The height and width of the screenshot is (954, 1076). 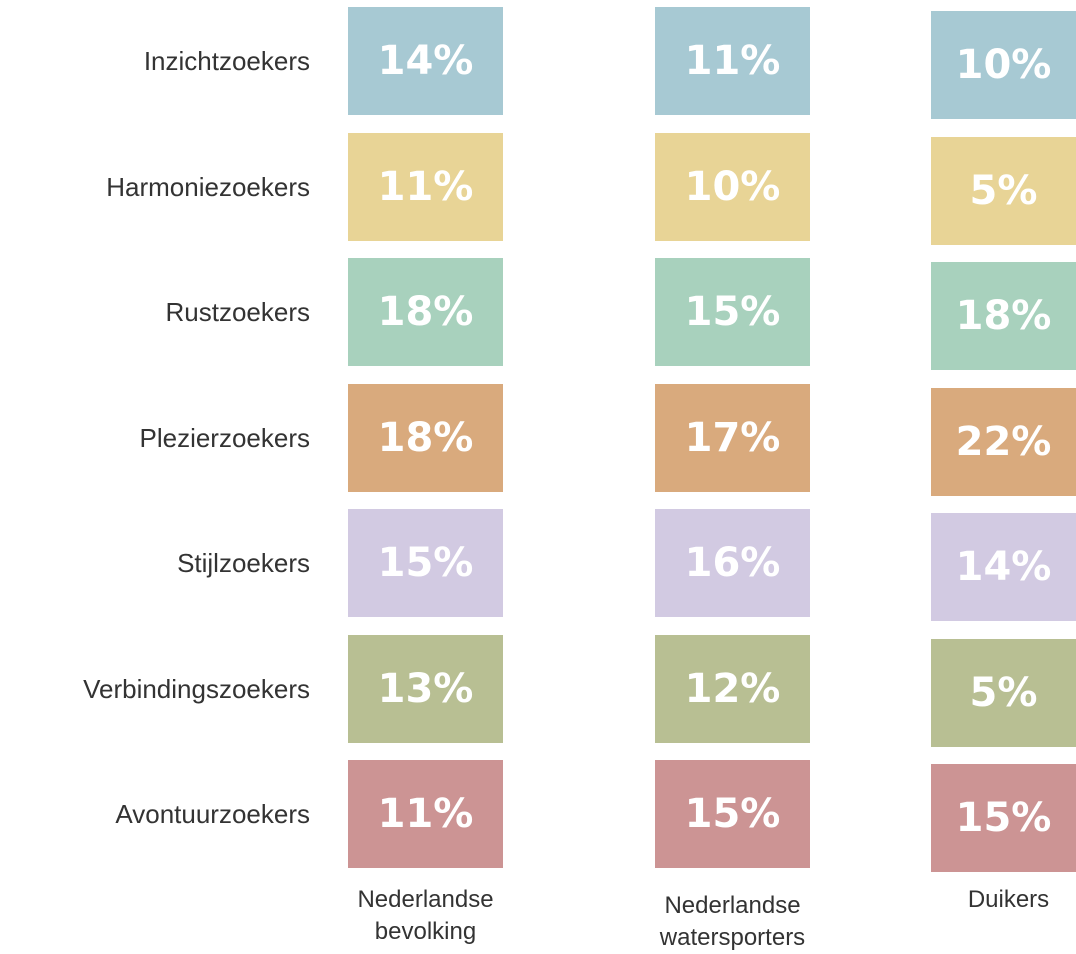 What do you see at coordinates (212, 814) in the screenshot?
I see `row-label: Avontuurzoekers` at bounding box center [212, 814].